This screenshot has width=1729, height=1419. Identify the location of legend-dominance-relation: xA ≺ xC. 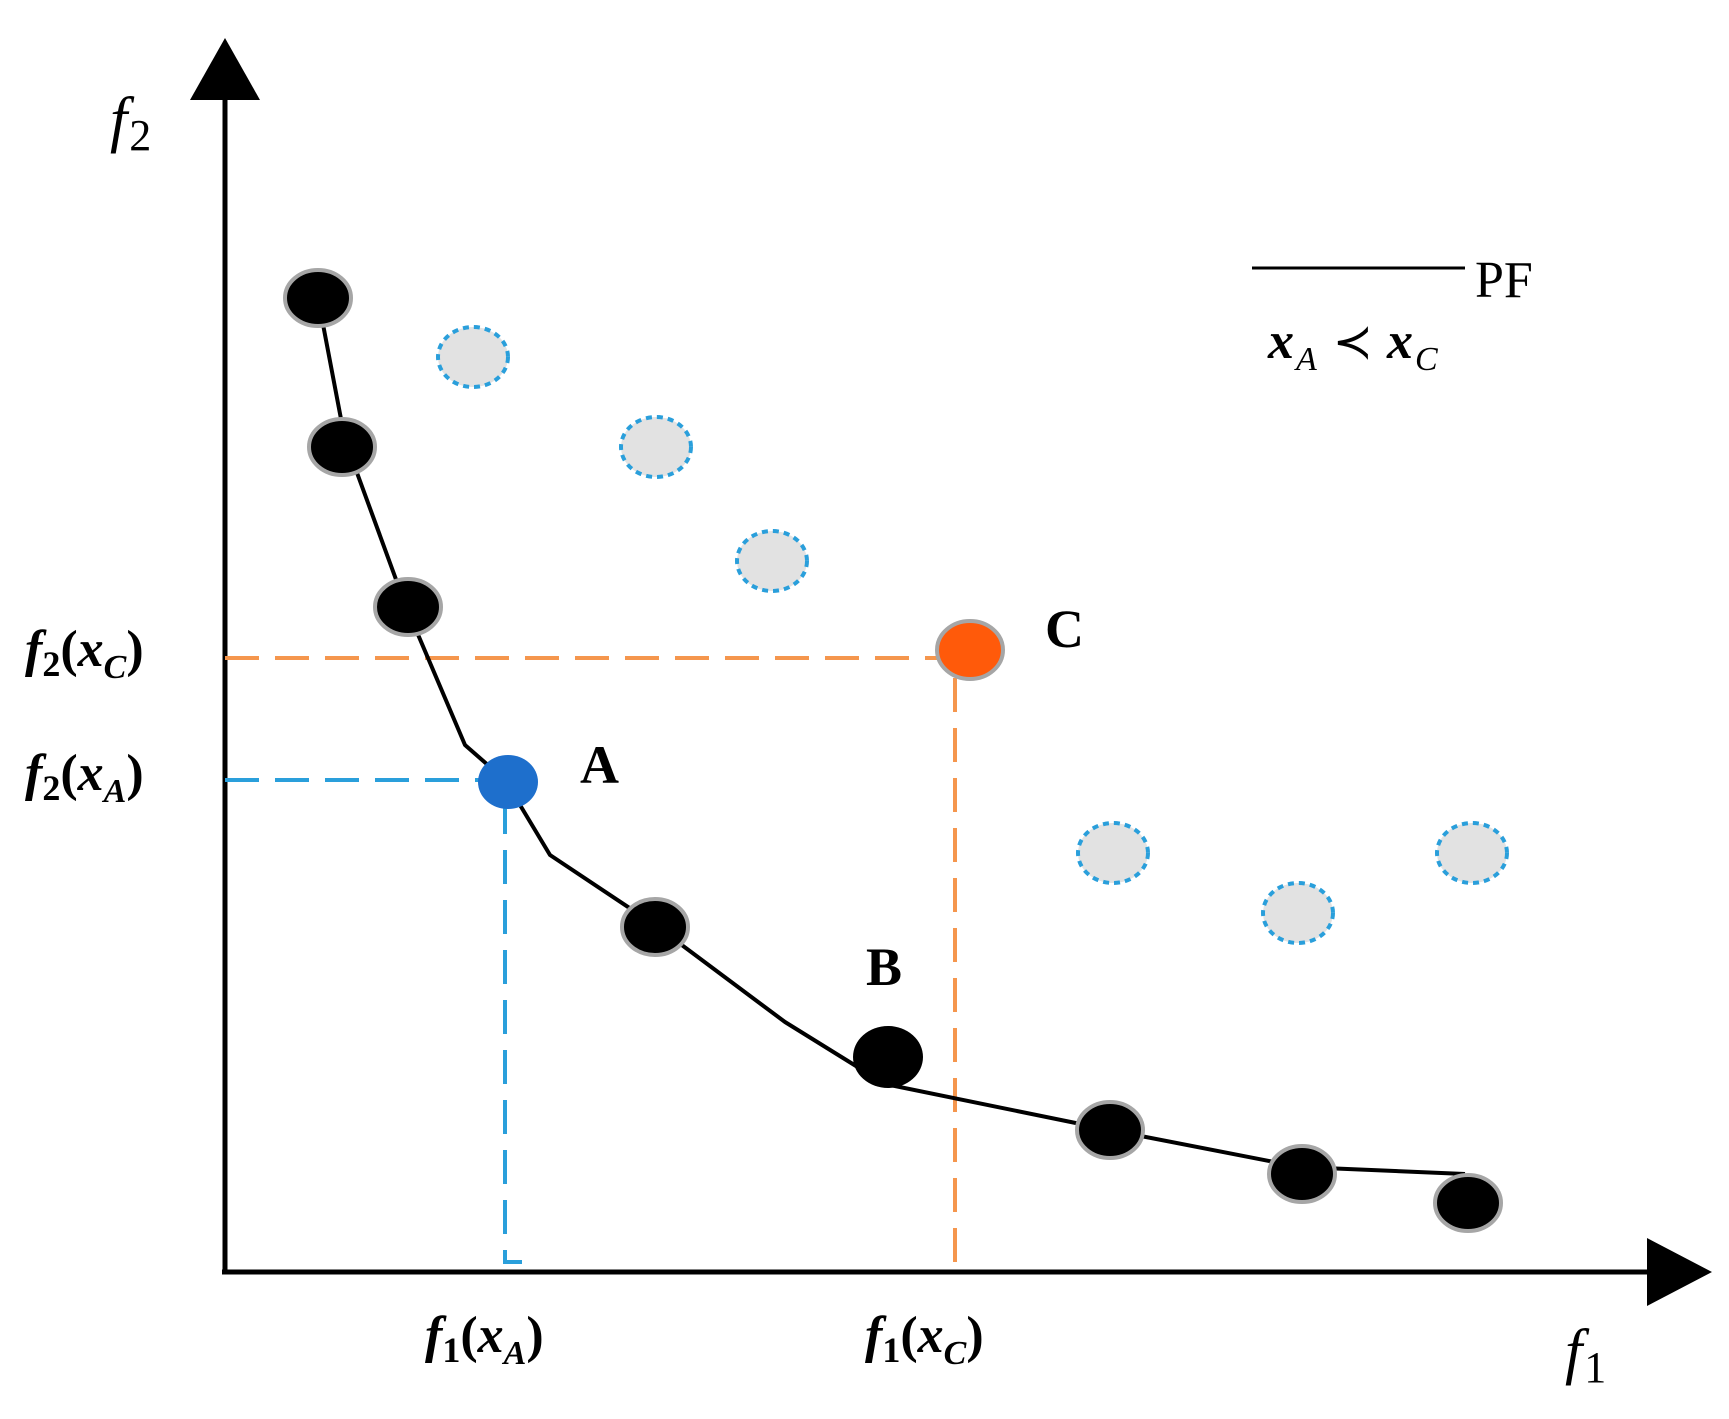
(1352, 345).